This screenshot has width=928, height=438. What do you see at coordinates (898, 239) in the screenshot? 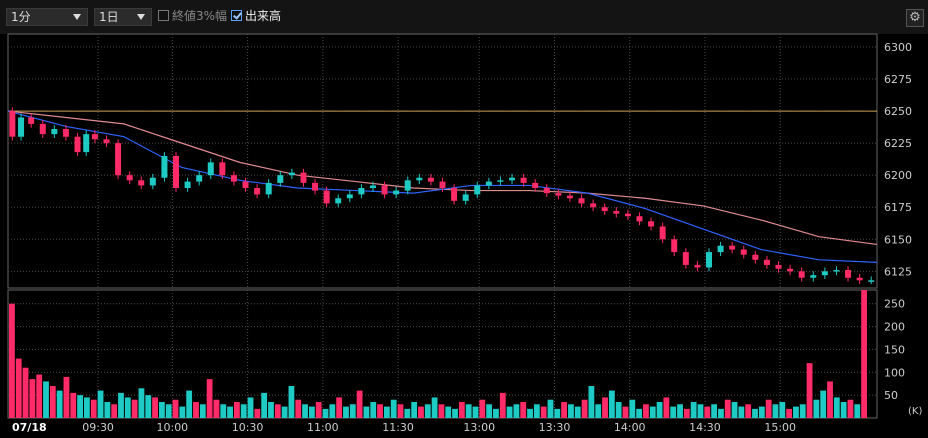
I see `y-tick-label: 6150` at bounding box center [898, 239].